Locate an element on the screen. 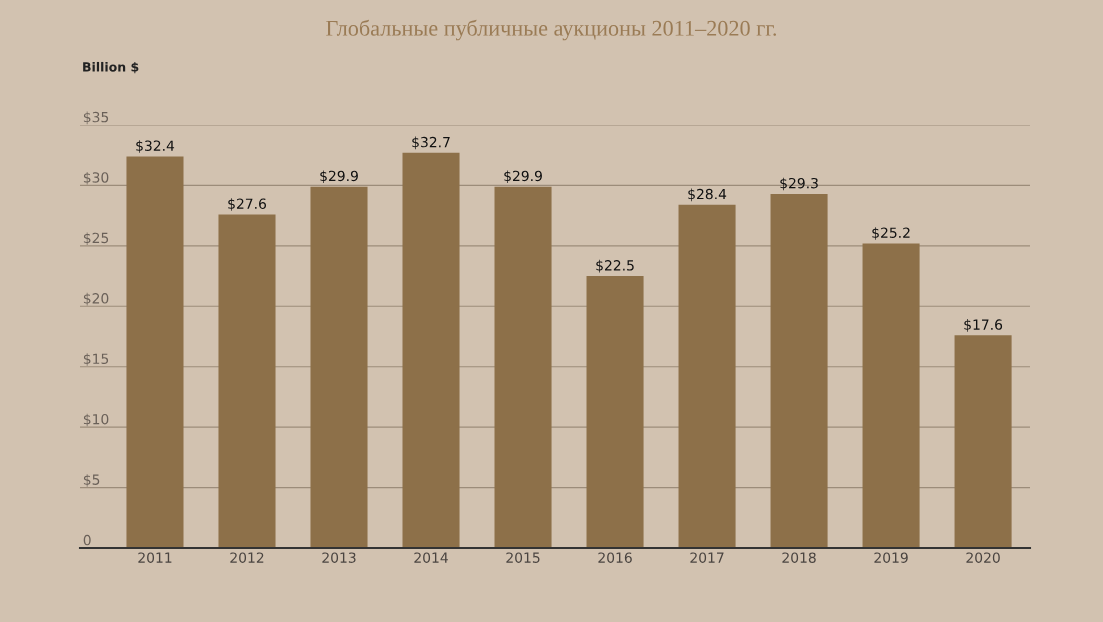 The height and width of the screenshot is (622, 1103). y-tick-label: $35 is located at coordinates (96, 118).